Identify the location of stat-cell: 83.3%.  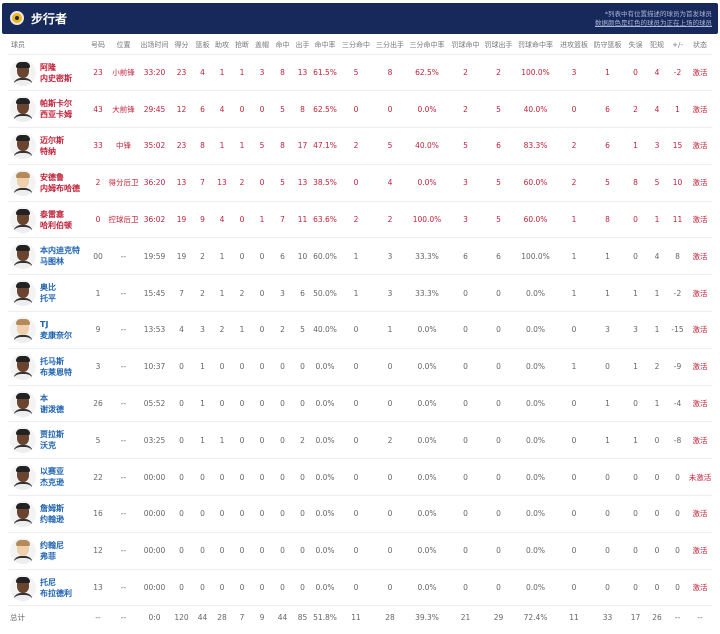
(535, 146).